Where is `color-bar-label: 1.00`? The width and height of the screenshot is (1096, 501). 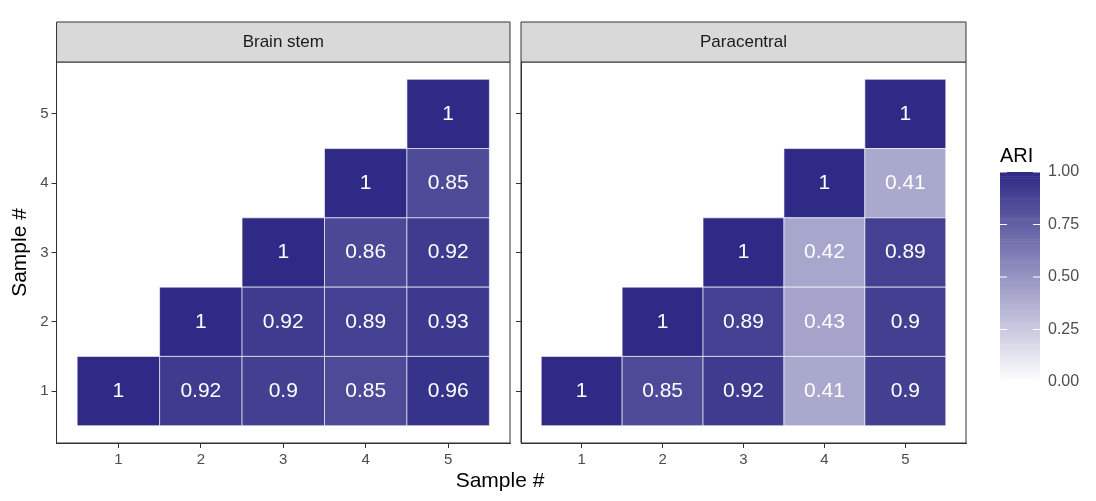
color-bar-label: 1.00 is located at coordinates (1064, 171).